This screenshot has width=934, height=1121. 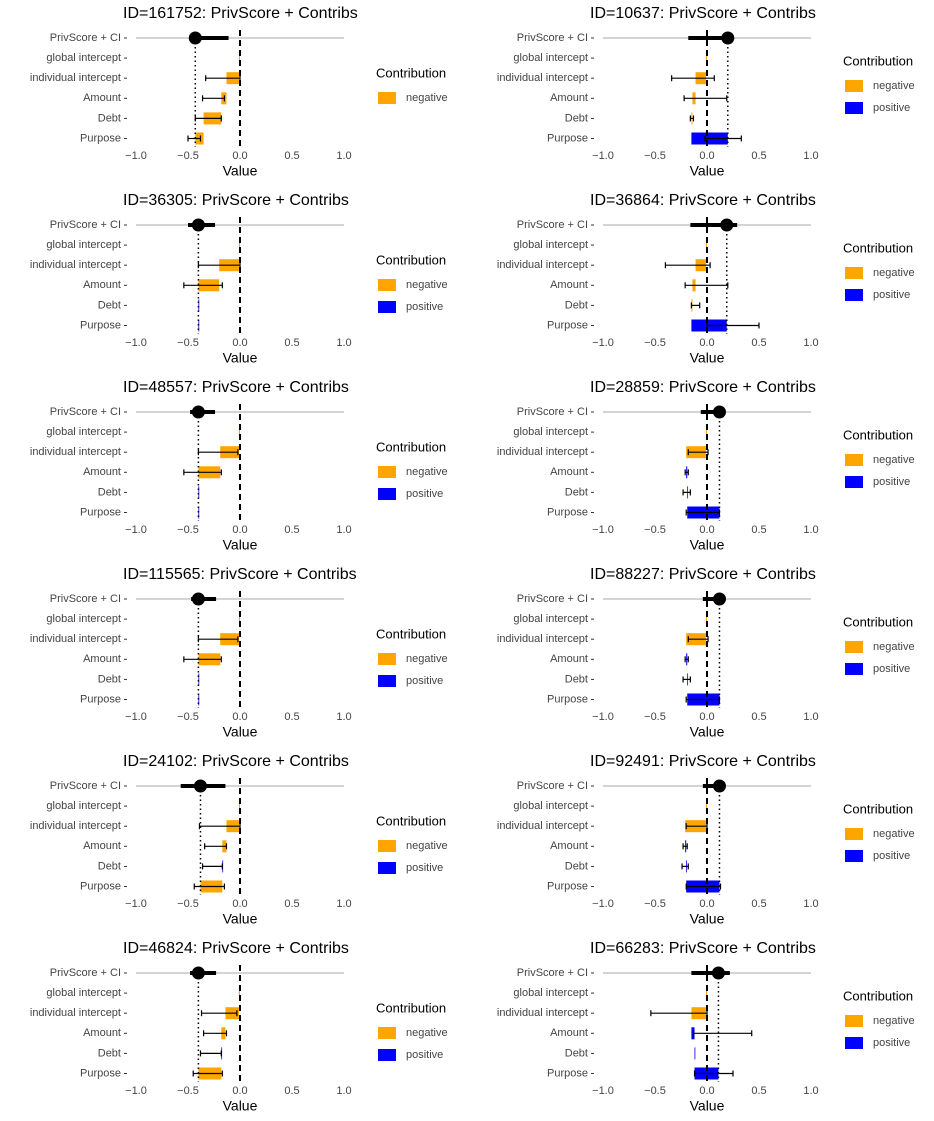 I want to click on y-tick-label: Amount, so click(x=102, y=659).